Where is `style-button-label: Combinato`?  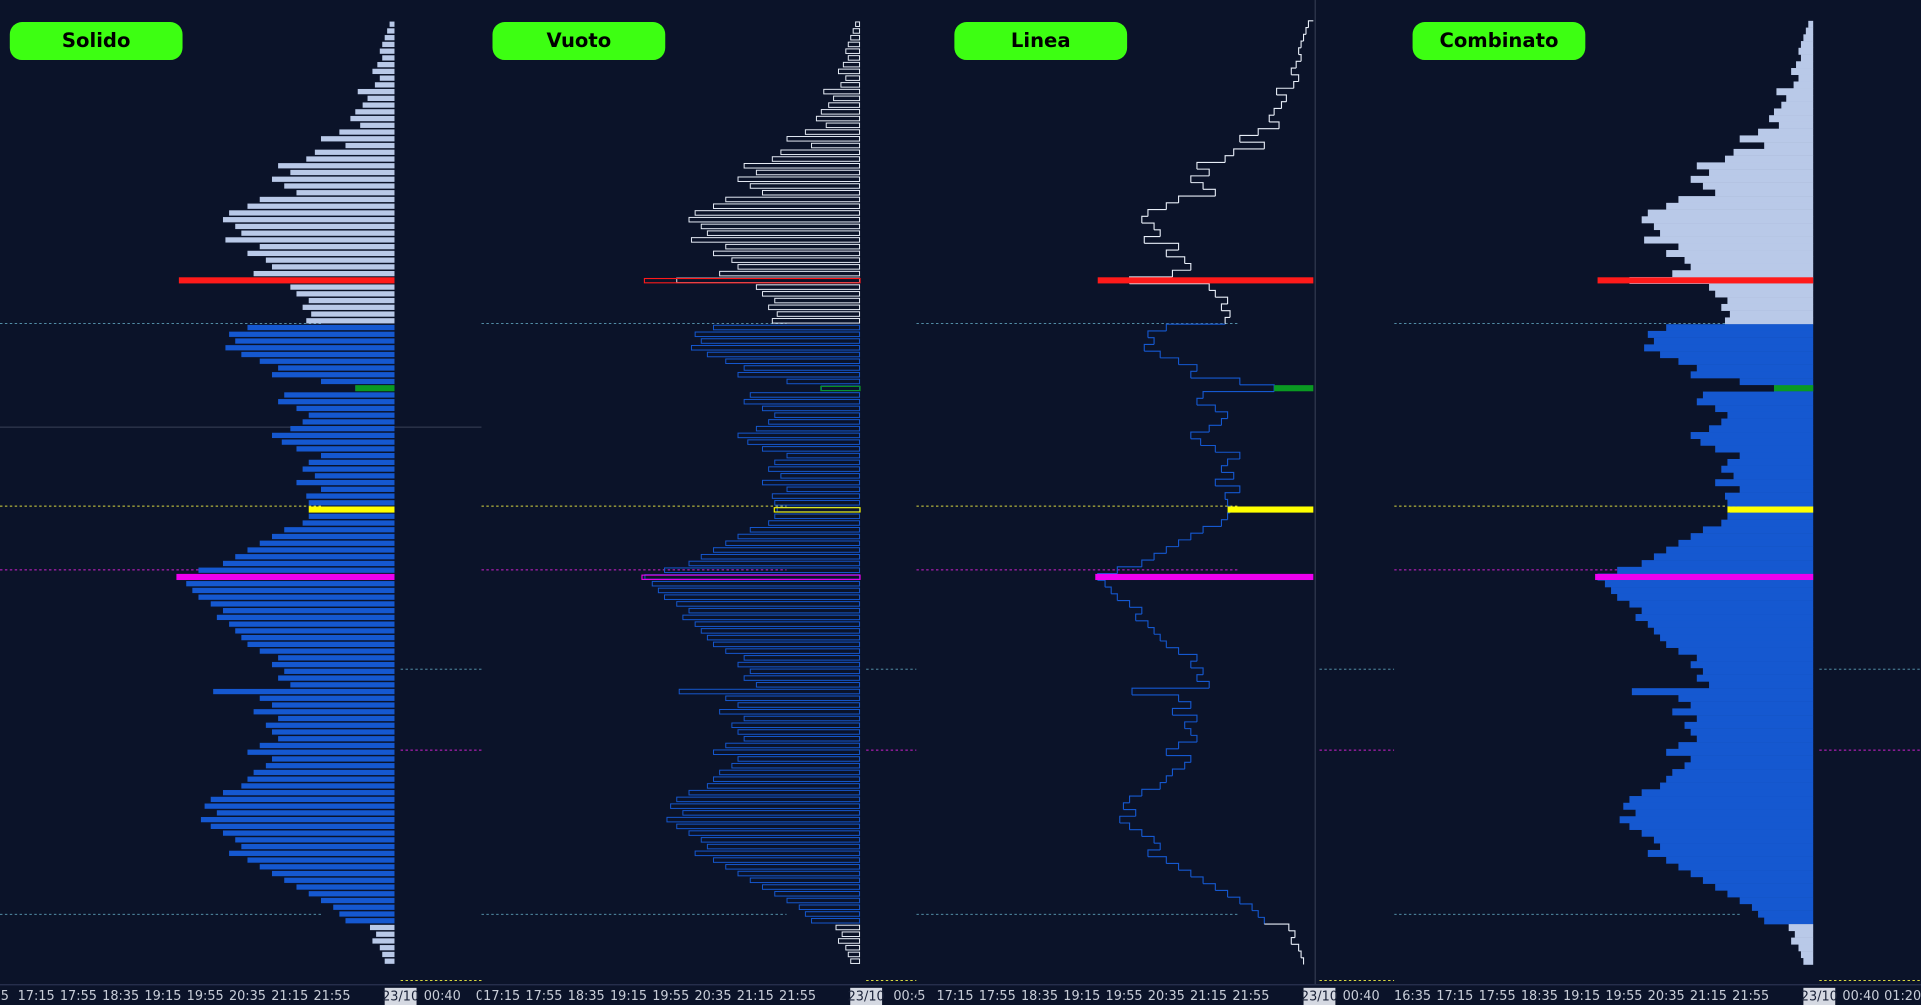 style-button-label: Combinato is located at coordinates (1498, 40).